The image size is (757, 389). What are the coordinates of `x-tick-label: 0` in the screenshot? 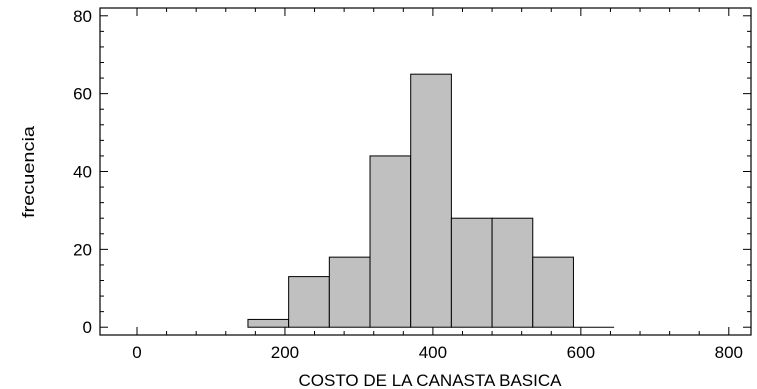 It's located at (136, 352).